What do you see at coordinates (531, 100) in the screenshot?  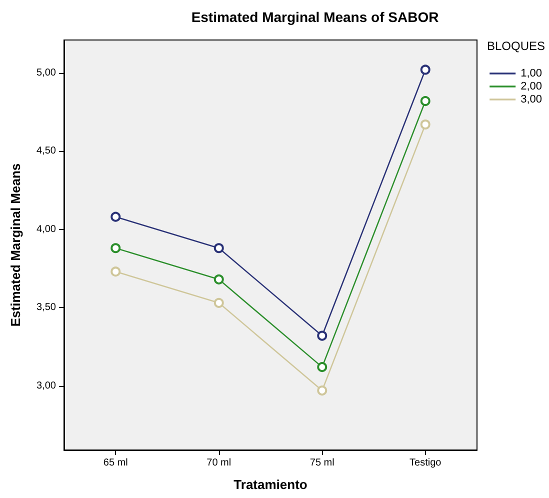 I see `legend-label: 3,00` at bounding box center [531, 100].